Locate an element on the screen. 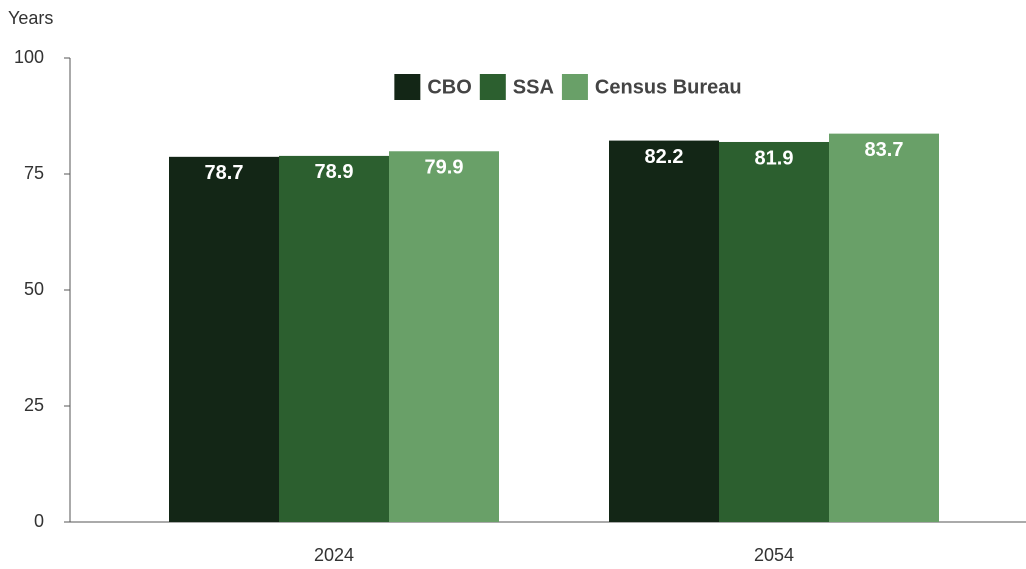 Image resolution: width=1026 pixels, height=569 pixels. legend-label: SSA is located at coordinates (533, 87).